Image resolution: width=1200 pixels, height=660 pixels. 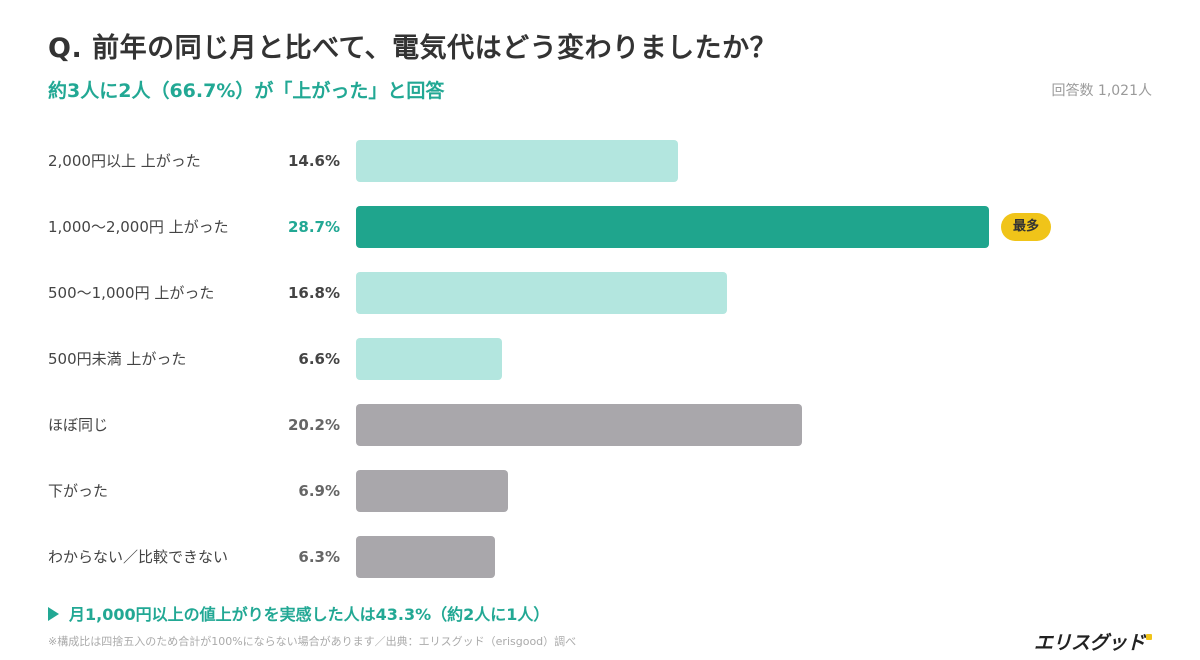 What do you see at coordinates (78, 491) in the screenshot?
I see `category-label: 下がった` at bounding box center [78, 491].